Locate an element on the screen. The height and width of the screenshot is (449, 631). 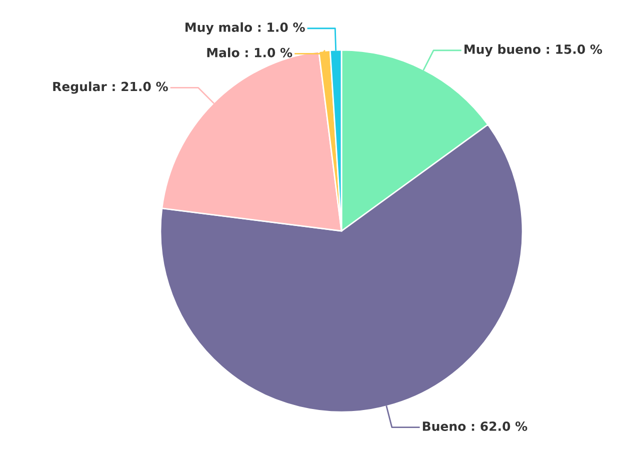
slice-label: Muy bueno : 15.0 % is located at coordinates (533, 50).